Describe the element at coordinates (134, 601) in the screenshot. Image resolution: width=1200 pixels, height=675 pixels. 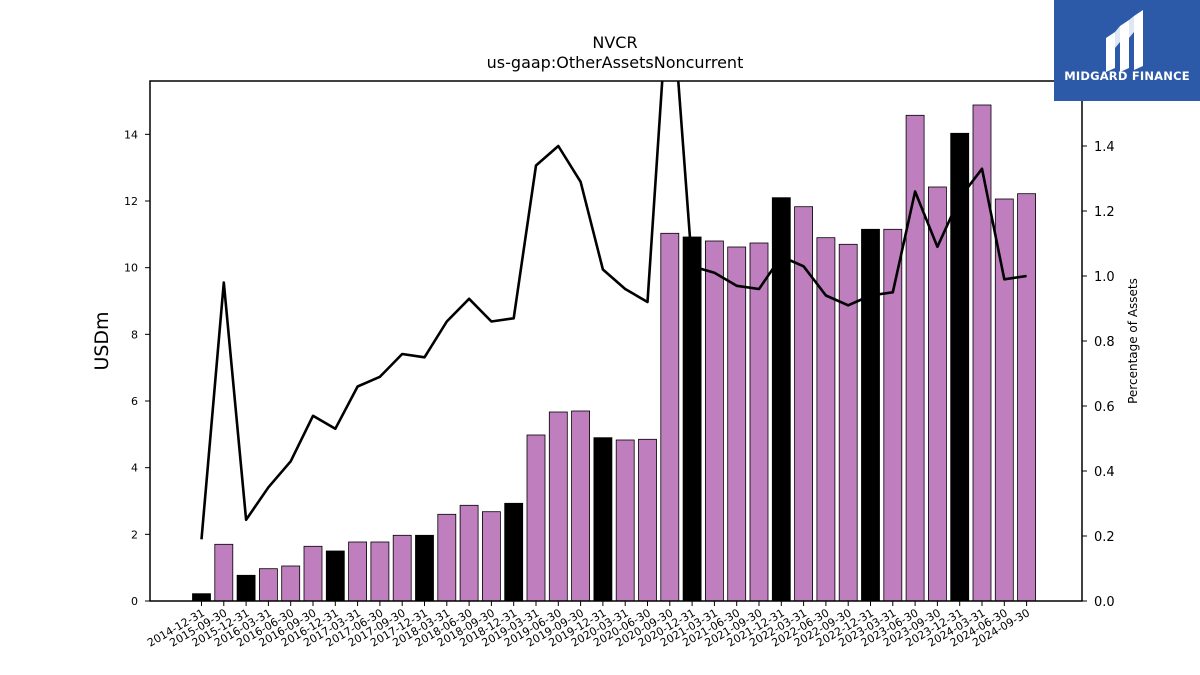
I see `y-tick-label: 0` at that location.